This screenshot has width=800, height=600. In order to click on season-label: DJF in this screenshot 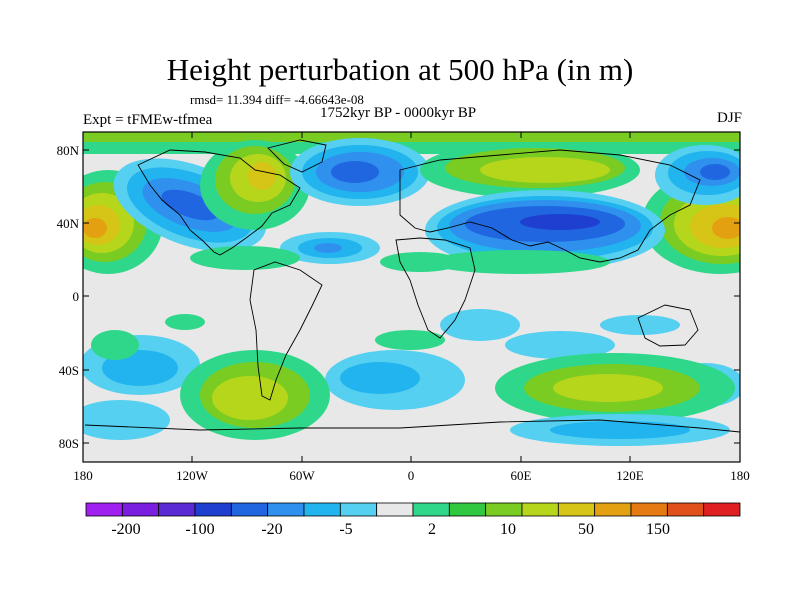, I will do `click(729, 118)`.